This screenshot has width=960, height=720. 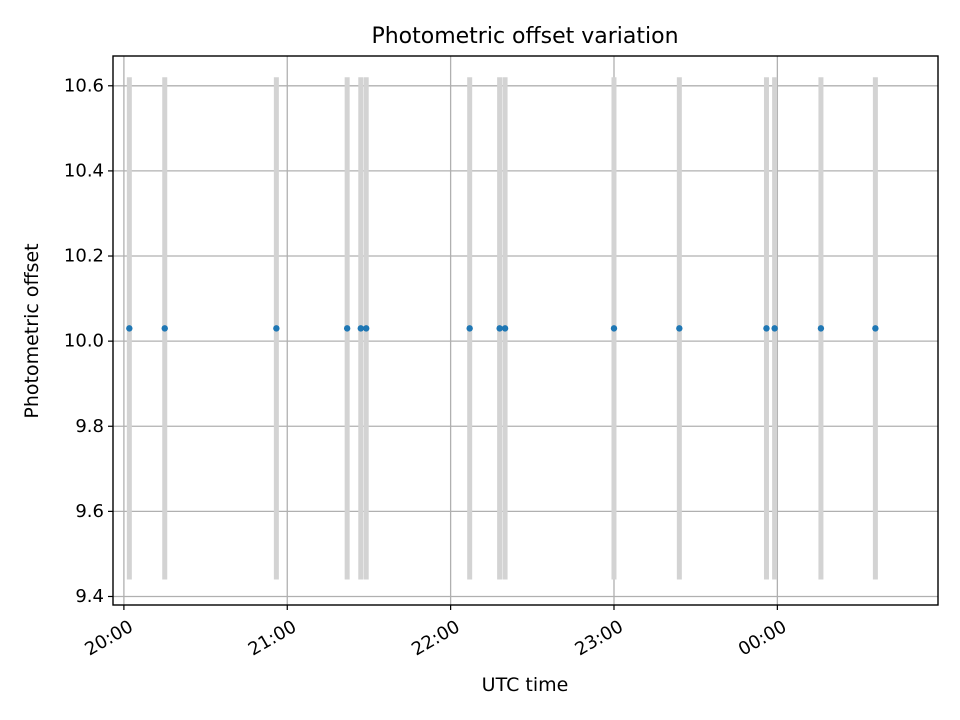 What do you see at coordinates (89, 596) in the screenshot?
I see `y-tick-label: 9.4` at bounding box center [89, 596].